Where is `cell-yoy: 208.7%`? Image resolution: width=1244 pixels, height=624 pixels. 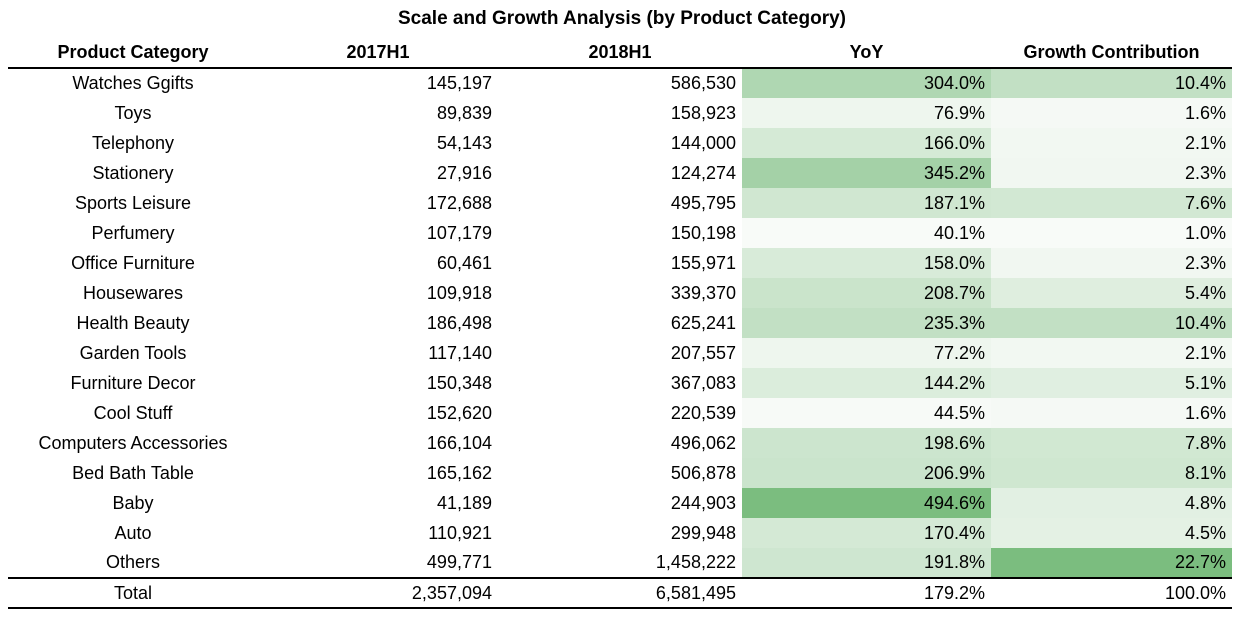 cell-yoy: 208.7% is located at coordinates (866, 293).